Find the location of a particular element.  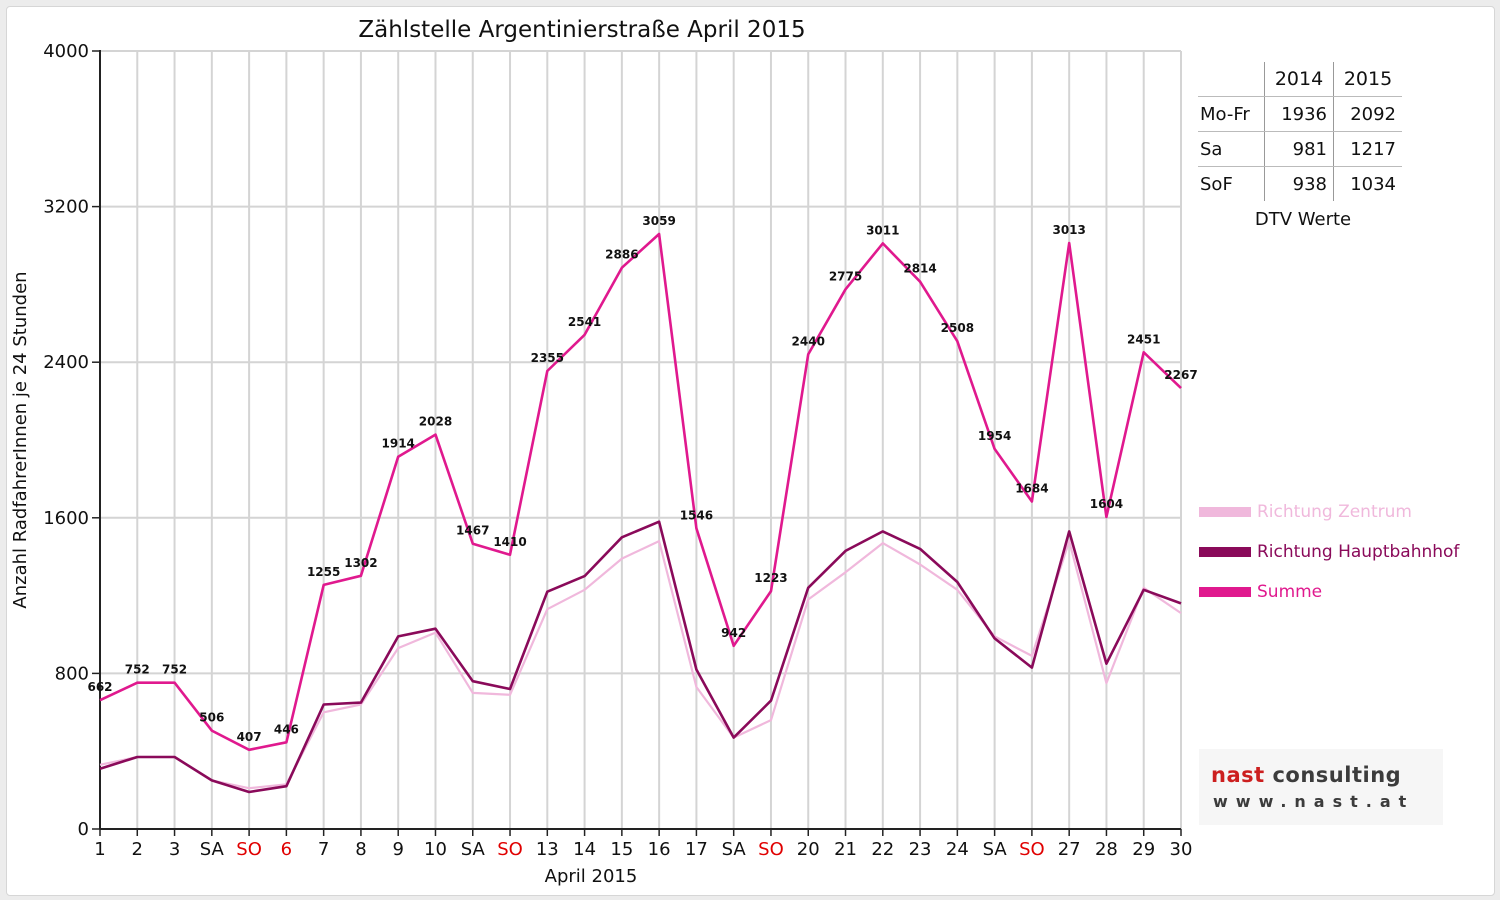

logo-wordmark: nast consulting is located at coordinates (1306, 775).